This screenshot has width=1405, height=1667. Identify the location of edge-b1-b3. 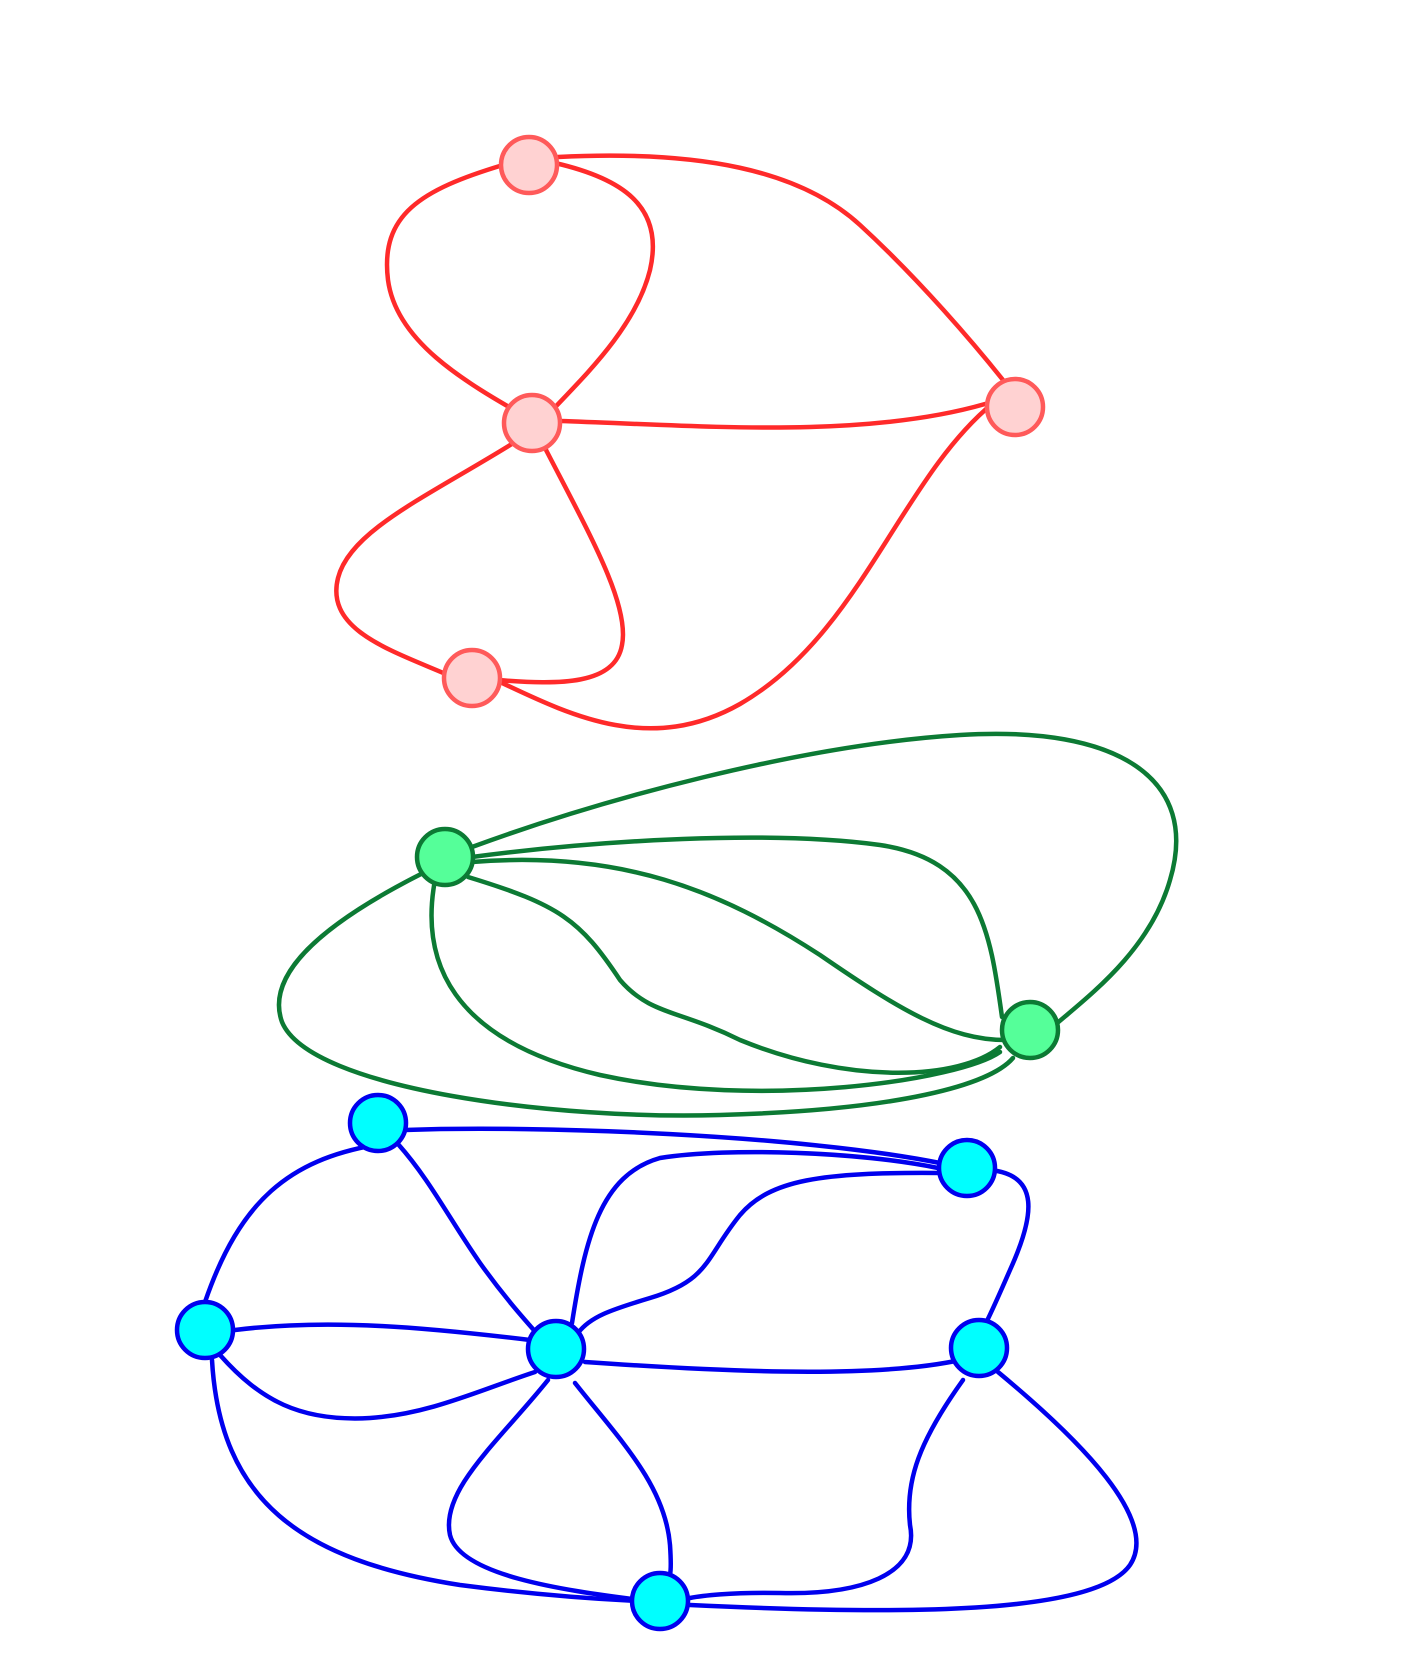
(290, 1223).